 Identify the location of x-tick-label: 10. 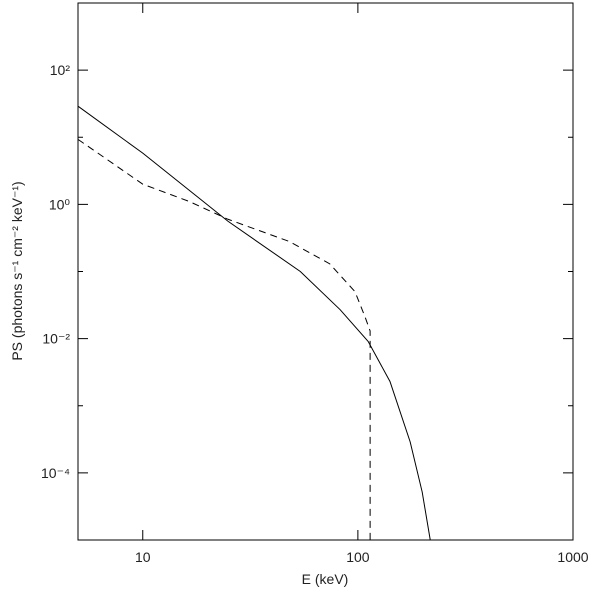
(143, 557).